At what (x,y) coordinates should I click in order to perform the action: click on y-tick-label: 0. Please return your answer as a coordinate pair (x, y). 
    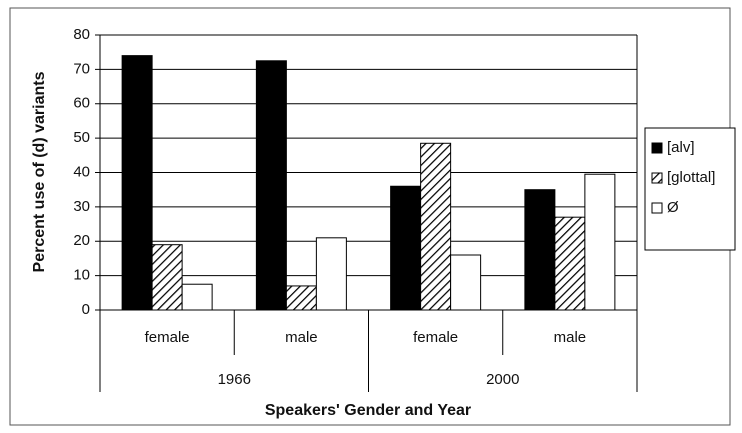
    Looking at the image, I should click on (86, 309).